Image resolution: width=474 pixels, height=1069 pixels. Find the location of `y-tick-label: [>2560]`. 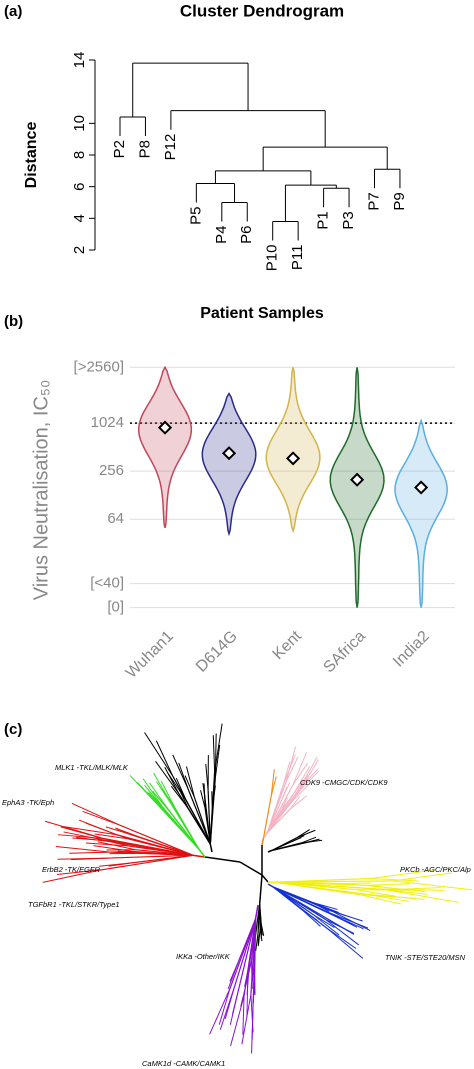

y-tick-label: [>2560] is located at coordinates (99, 366).